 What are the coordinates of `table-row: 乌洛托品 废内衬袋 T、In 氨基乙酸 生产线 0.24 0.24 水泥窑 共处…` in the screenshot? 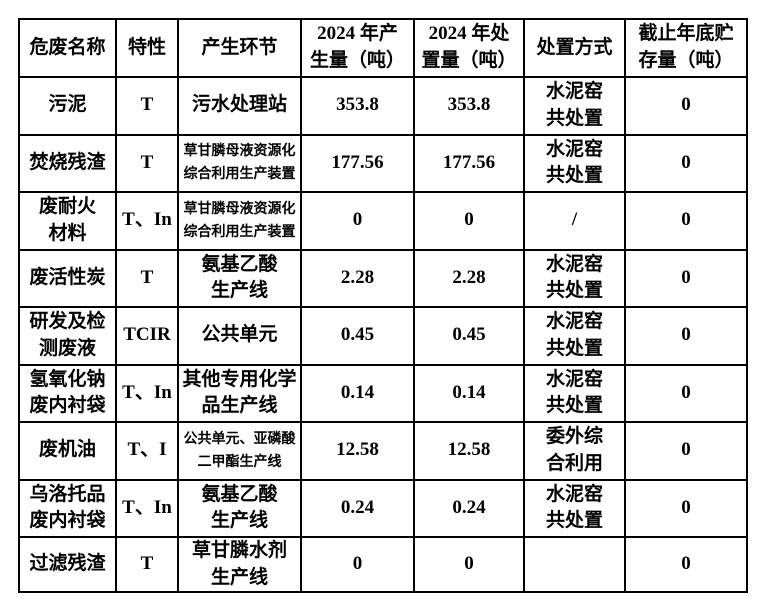 It's located at (383, 508).